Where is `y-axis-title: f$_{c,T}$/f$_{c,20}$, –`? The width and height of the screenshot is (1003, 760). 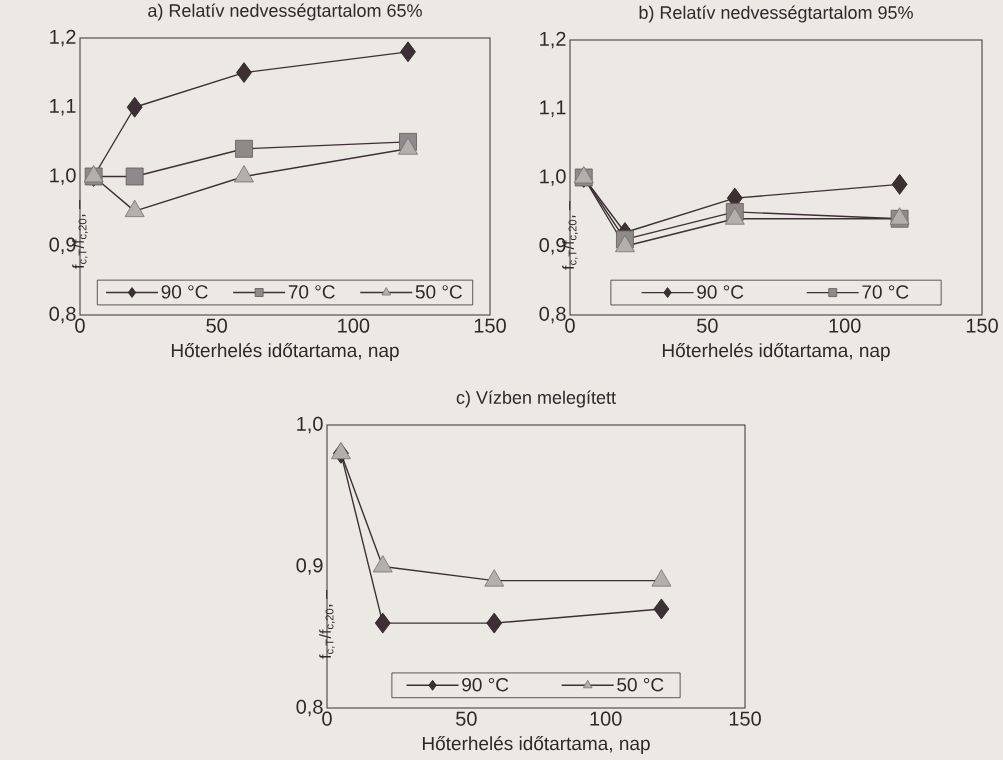
y-axis-title: f$_{c,T}$/f$_{c,20}$, – is located at coordinates (327, 624).